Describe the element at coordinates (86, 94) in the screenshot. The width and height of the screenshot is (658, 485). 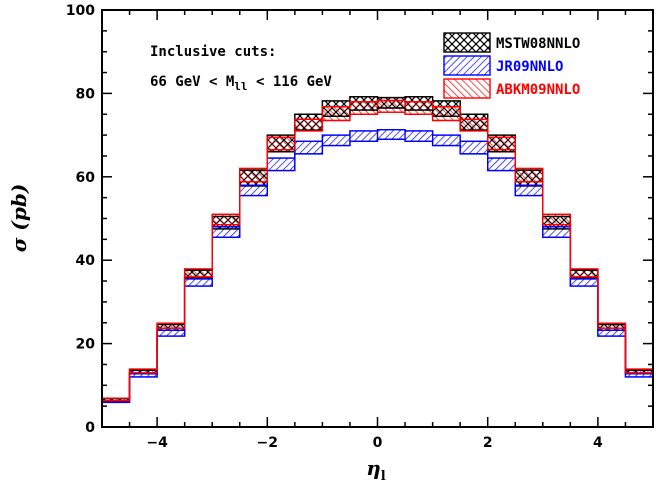
I see `y-tick-label: 80` at that location.